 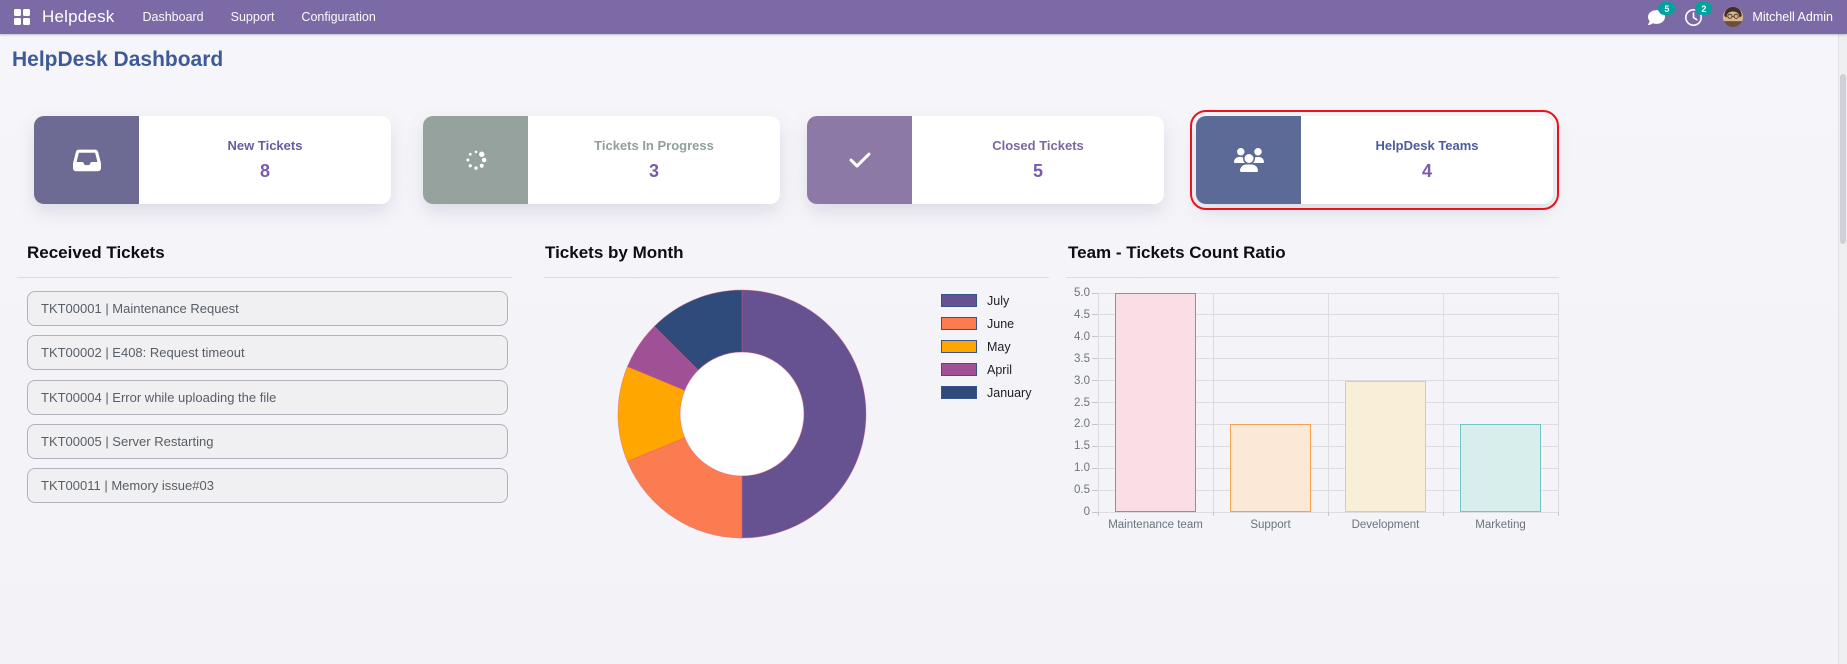 I want to click on kpi-meta: HelpDesk Teams 4, so click(x=1427, y=160).